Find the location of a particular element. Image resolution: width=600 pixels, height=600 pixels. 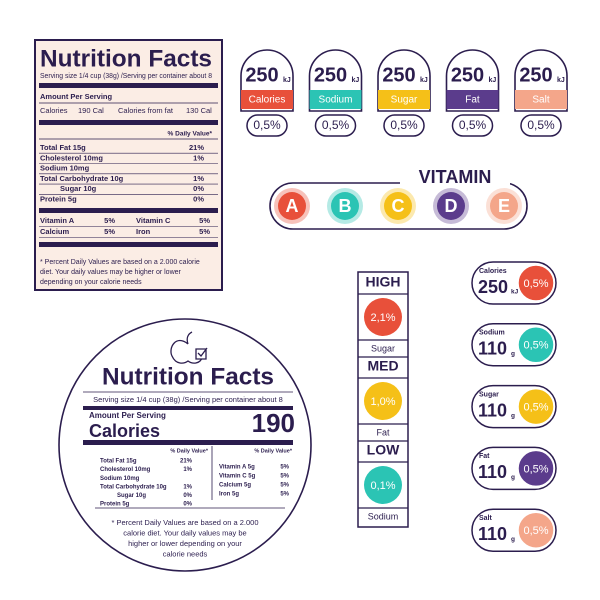

level-nutrient: Sodium is located at coordinates (383, 516).